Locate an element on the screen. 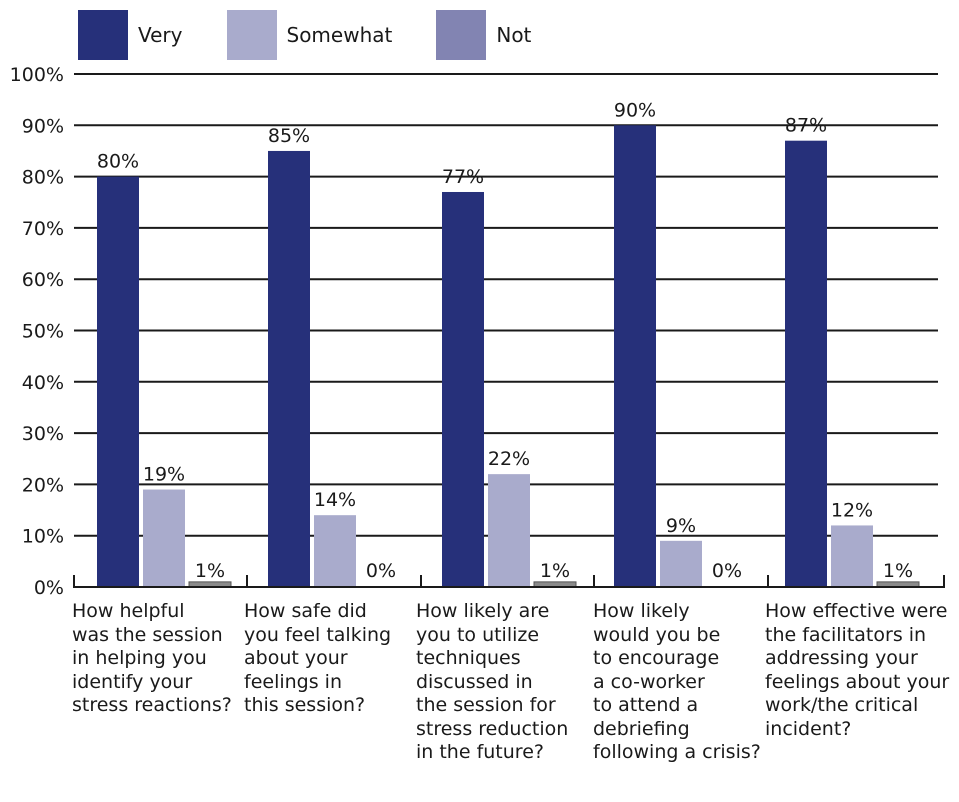 This screenshot has height=802, width=959. legend-swatch-somewhat is located at coordinates (251, 35).